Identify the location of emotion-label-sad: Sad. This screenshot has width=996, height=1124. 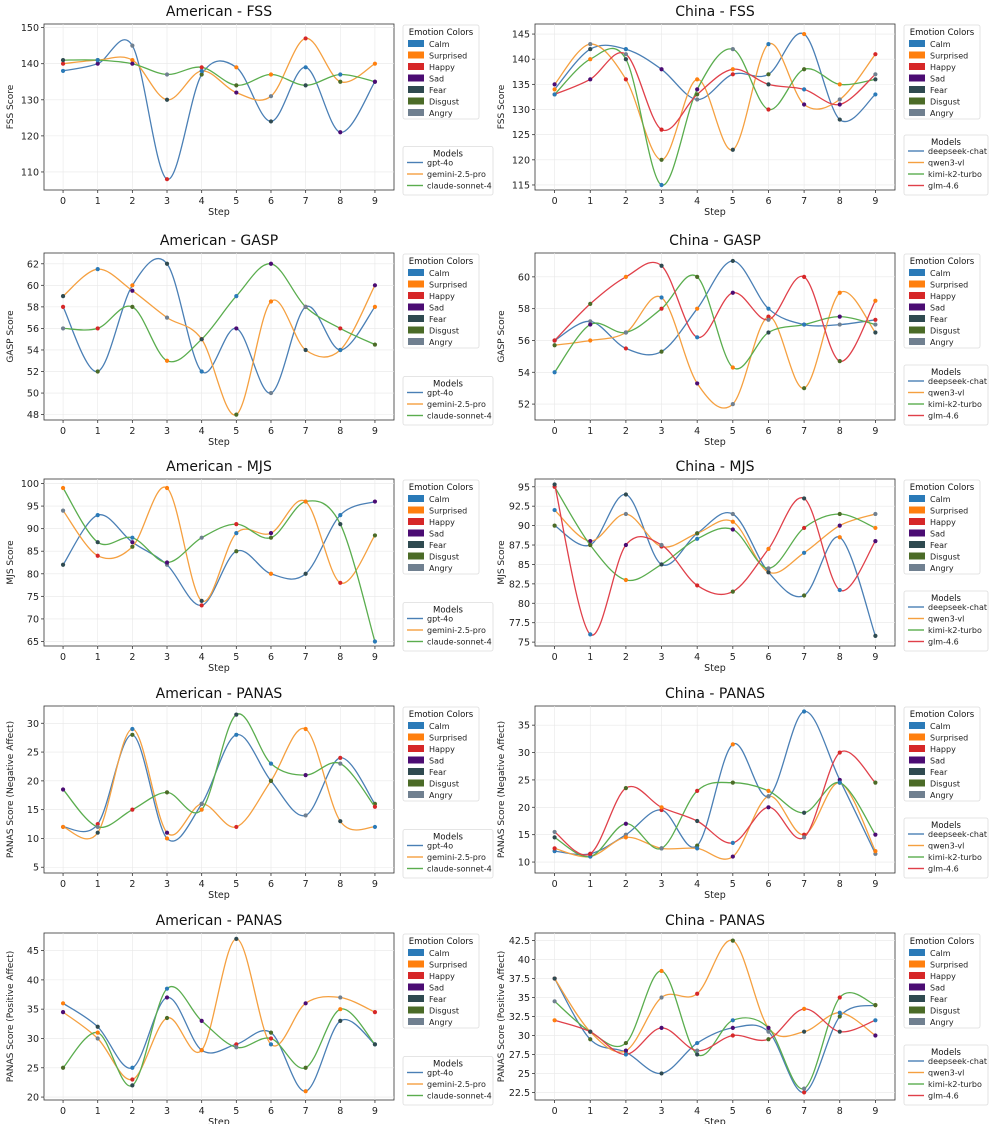
(436, 534).